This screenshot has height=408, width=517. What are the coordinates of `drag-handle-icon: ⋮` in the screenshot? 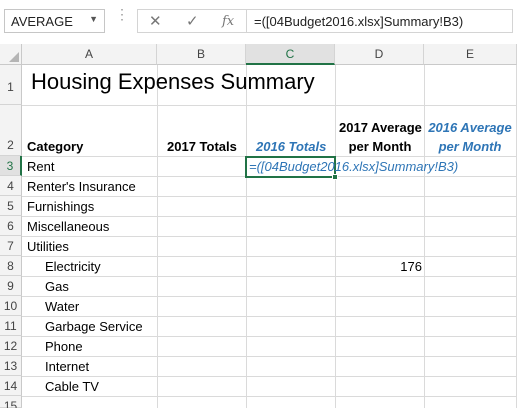 It's located at (122, 14).